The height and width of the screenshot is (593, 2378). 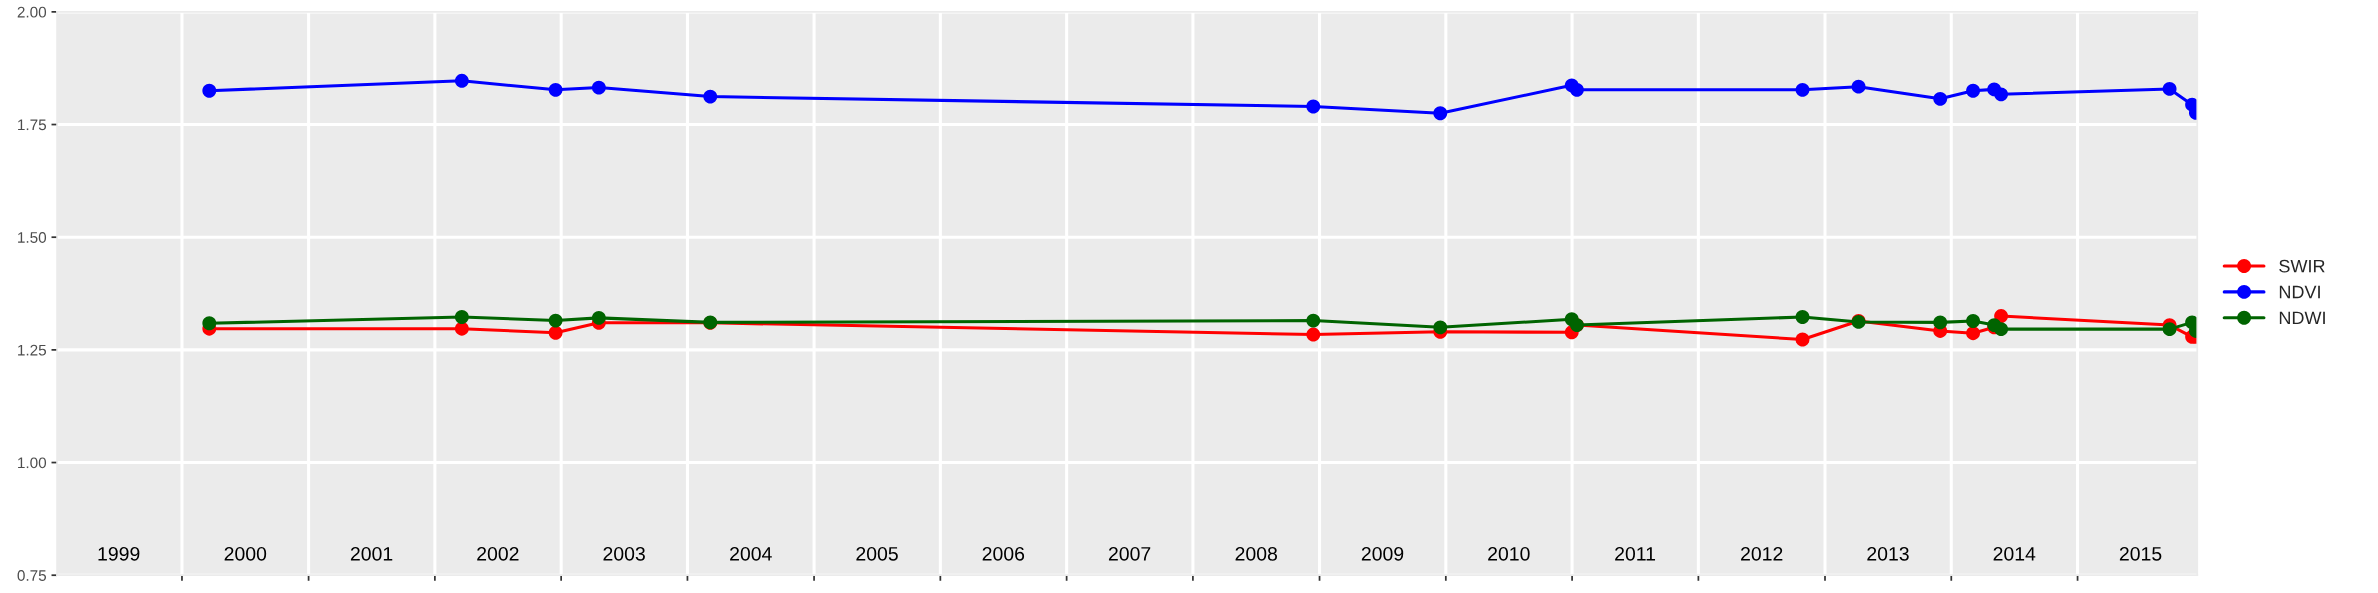 What do you see at coordinates (751, 553) in the screenshot?
I see `x-tick-label: 2004` at bounding box center [751, 553].